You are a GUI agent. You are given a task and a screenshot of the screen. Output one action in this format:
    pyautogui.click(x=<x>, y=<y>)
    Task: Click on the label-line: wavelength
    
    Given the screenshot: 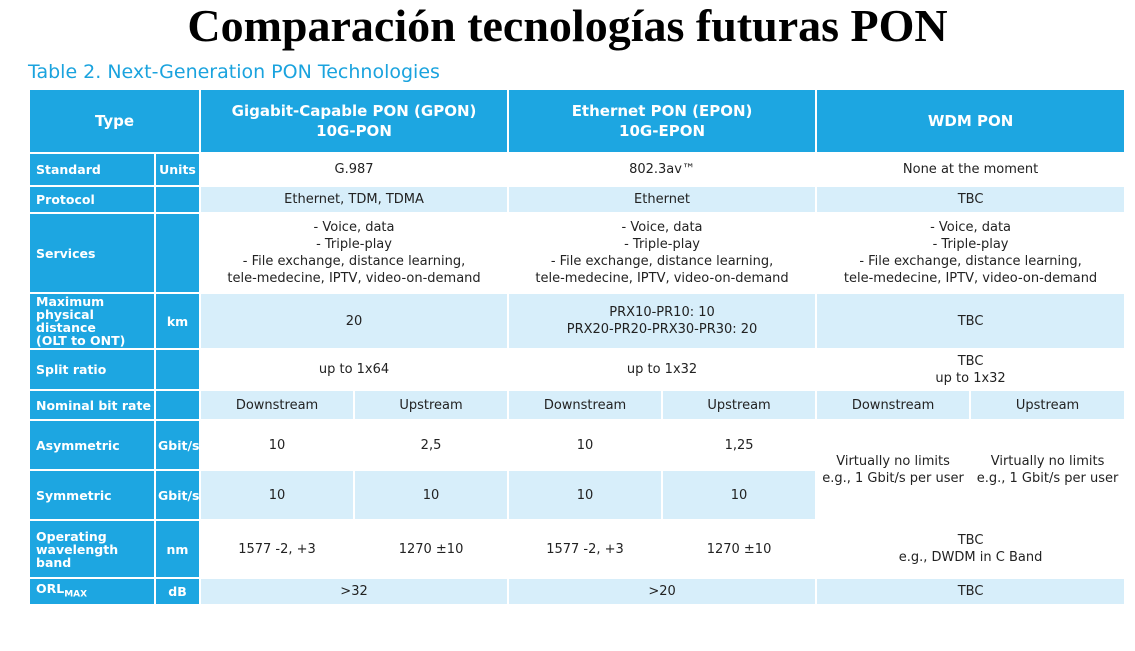 What is the action you would take?
    pyautogui.click(x=77, y=549)
    